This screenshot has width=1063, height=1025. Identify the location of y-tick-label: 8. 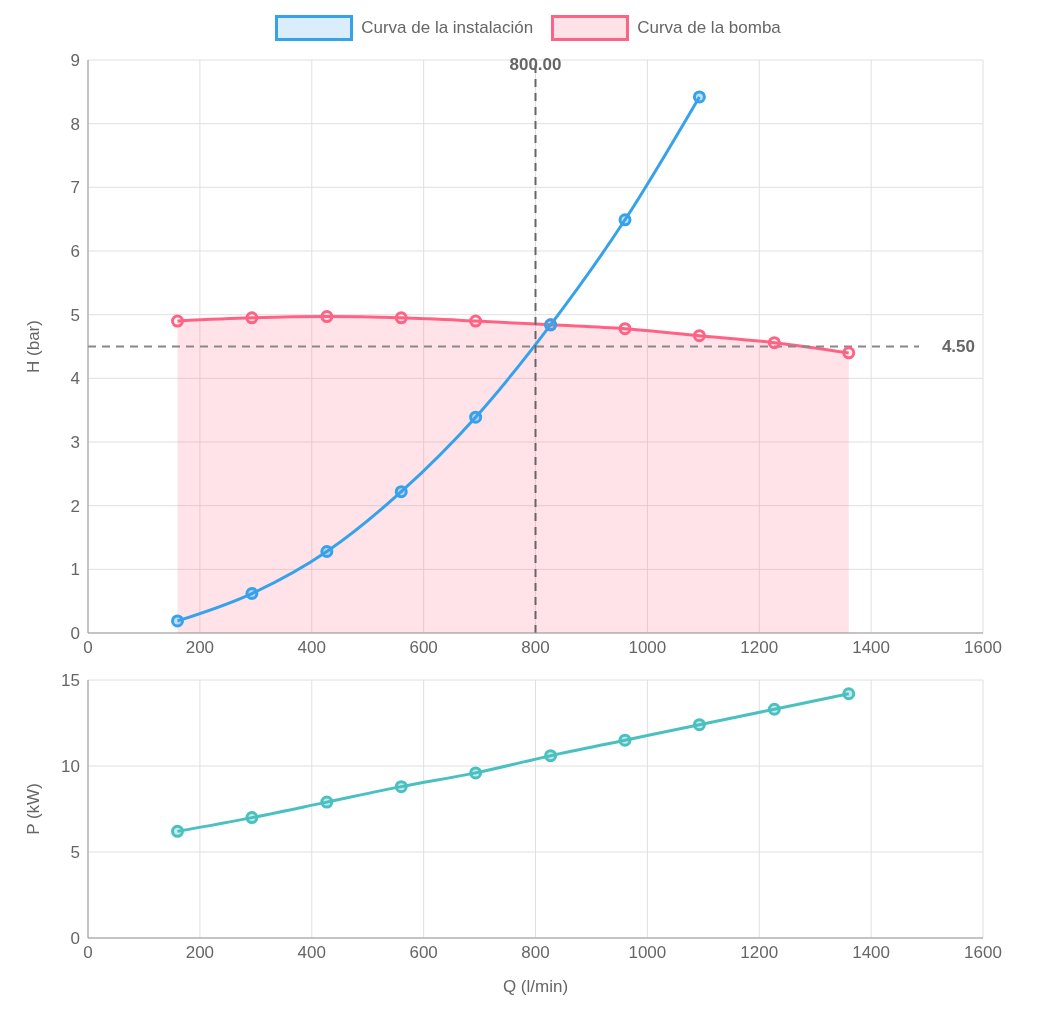
(75, 124).